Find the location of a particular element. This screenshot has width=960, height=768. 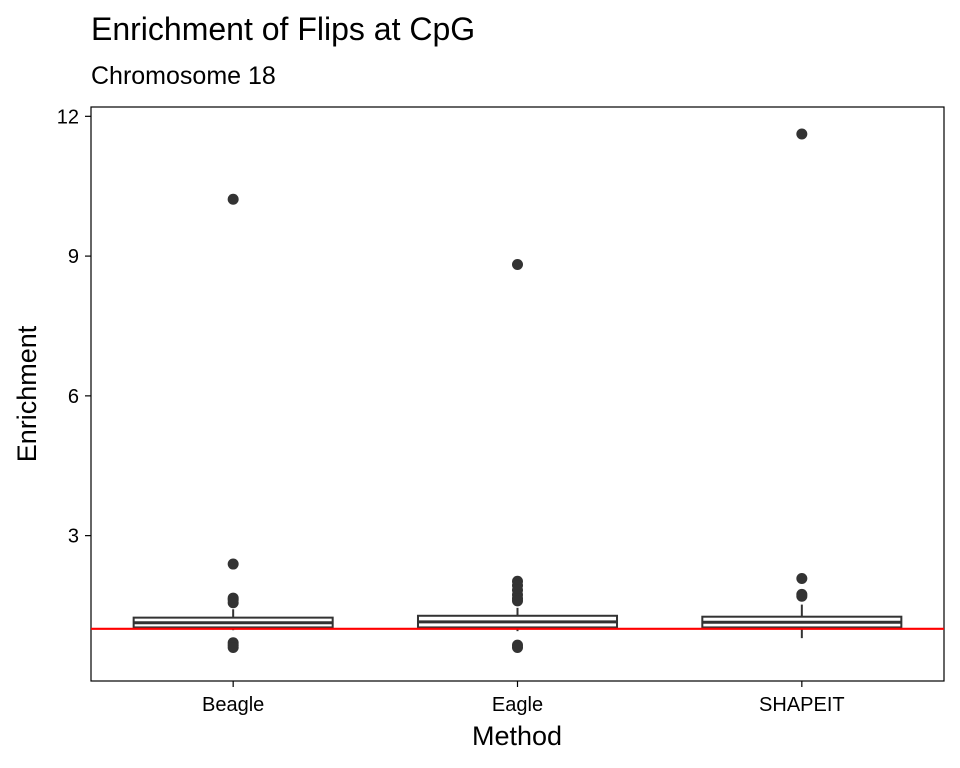

x-tick-label-shapeit: SHAPEIT is located at coordinates (802, 705).